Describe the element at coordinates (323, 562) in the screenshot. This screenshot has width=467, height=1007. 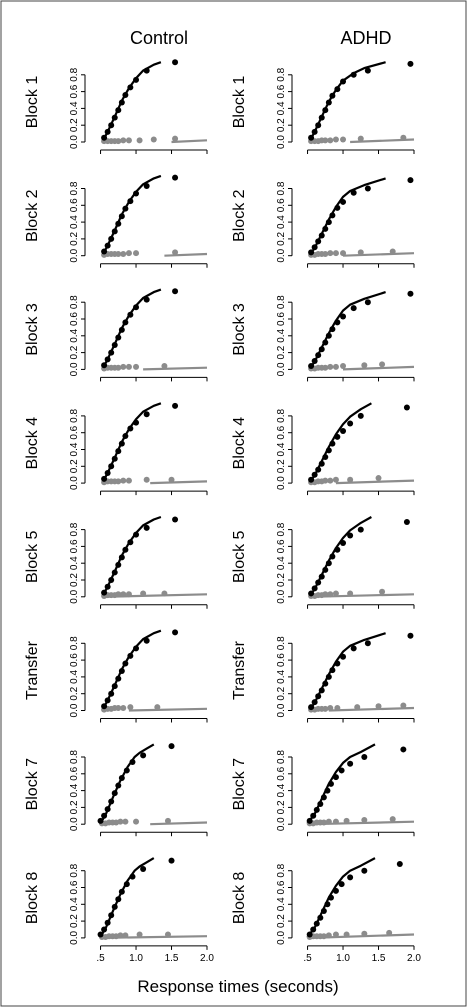
I see `panel-adhd-block-5: Block 5 0.0 0.2 0.4 0.6 0.8` at that location.